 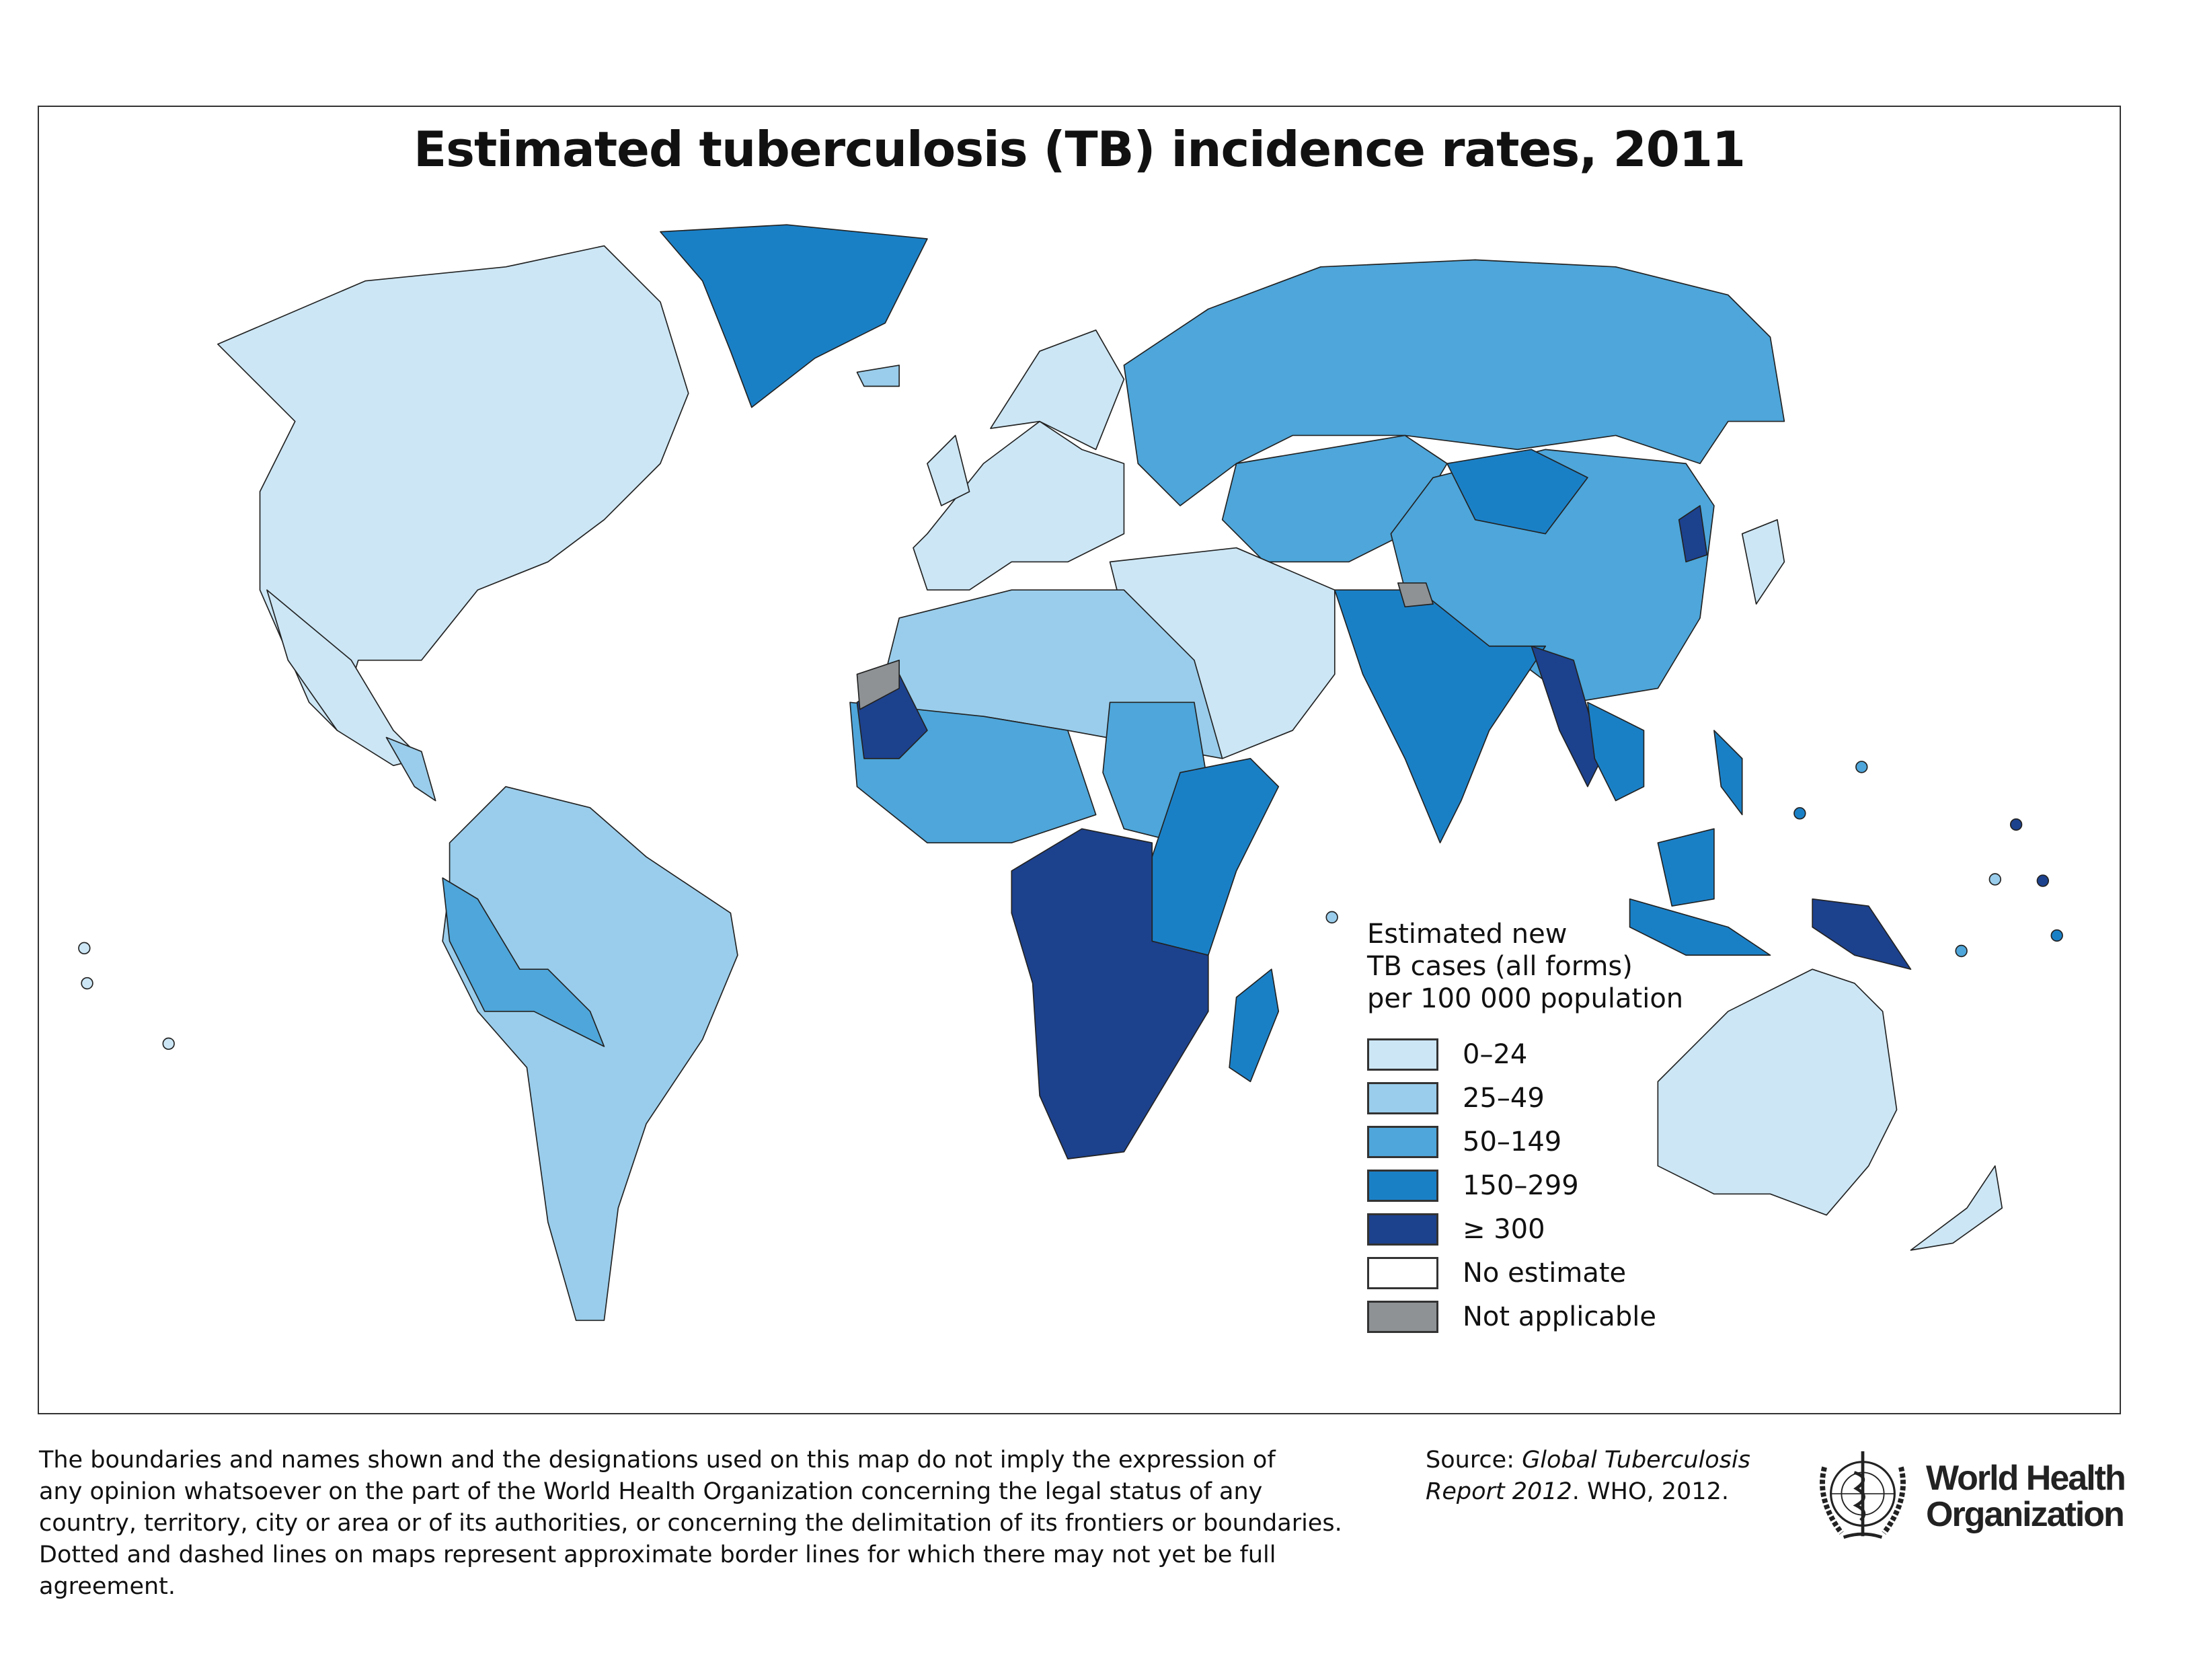 What do you see at coordinates (1500, 966) in the screenshot?
I see `legend-title-line: TB cases (all forms)` at bounding box center [1500, 966].